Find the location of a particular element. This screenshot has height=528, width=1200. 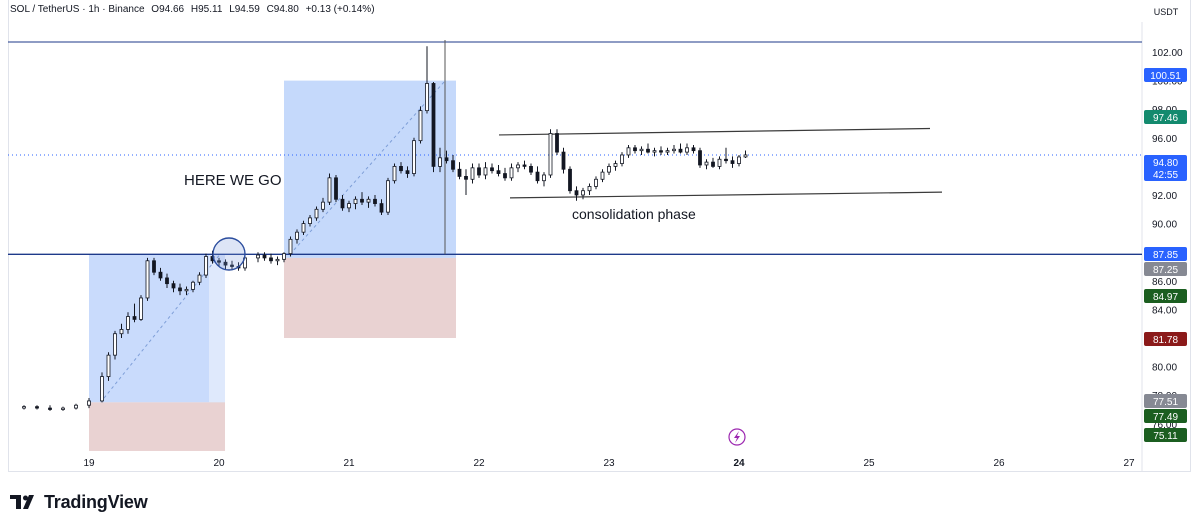

annotation-consolidation: consolidation phase is located at coordinates (634, 214).